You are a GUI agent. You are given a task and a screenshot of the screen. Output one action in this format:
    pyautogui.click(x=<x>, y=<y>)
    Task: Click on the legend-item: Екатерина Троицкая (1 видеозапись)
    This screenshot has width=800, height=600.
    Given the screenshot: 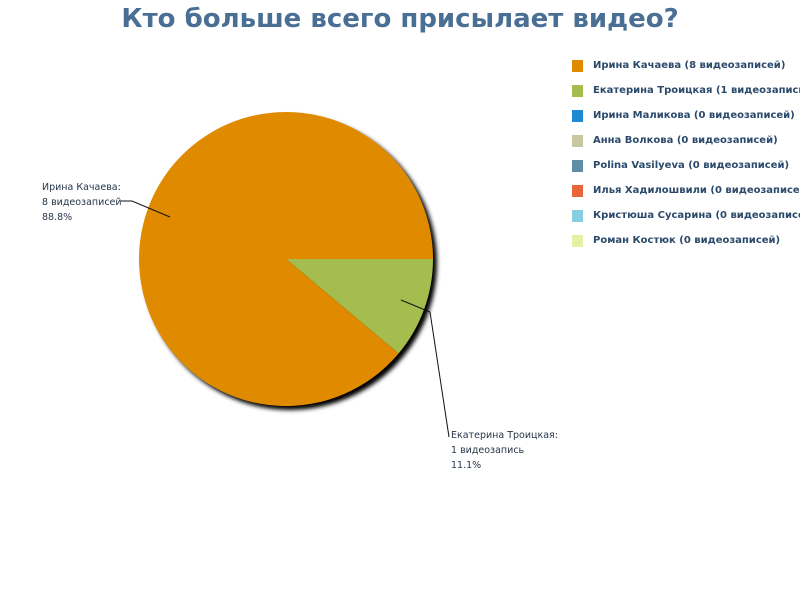 What is the action you would take?
    pyautogui.click(x=686, y=90)
    